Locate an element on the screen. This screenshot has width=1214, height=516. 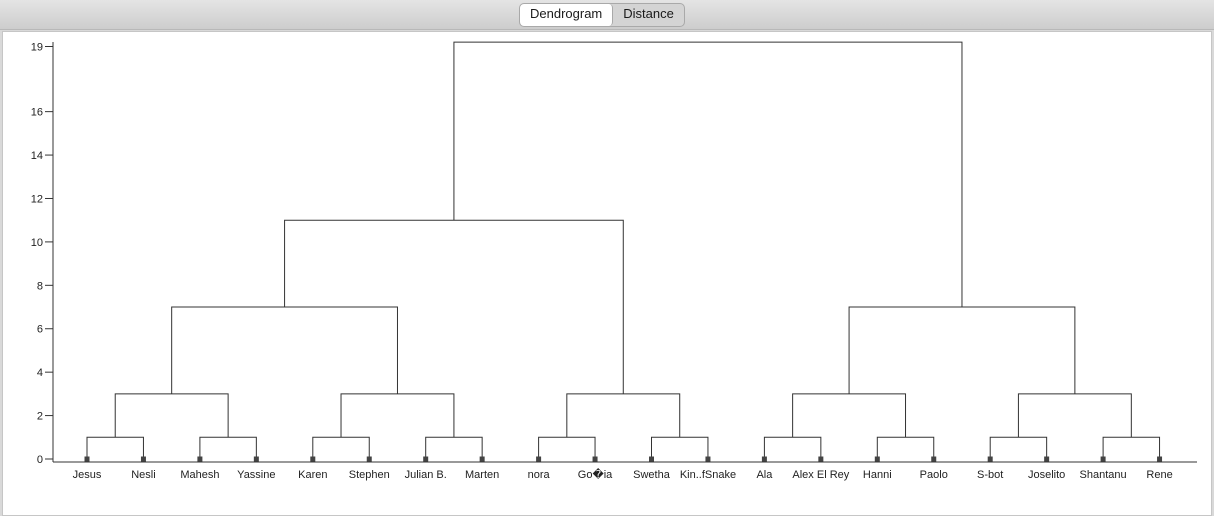
leaf-label-17: Joselito is located at coordinates (1046, 475).